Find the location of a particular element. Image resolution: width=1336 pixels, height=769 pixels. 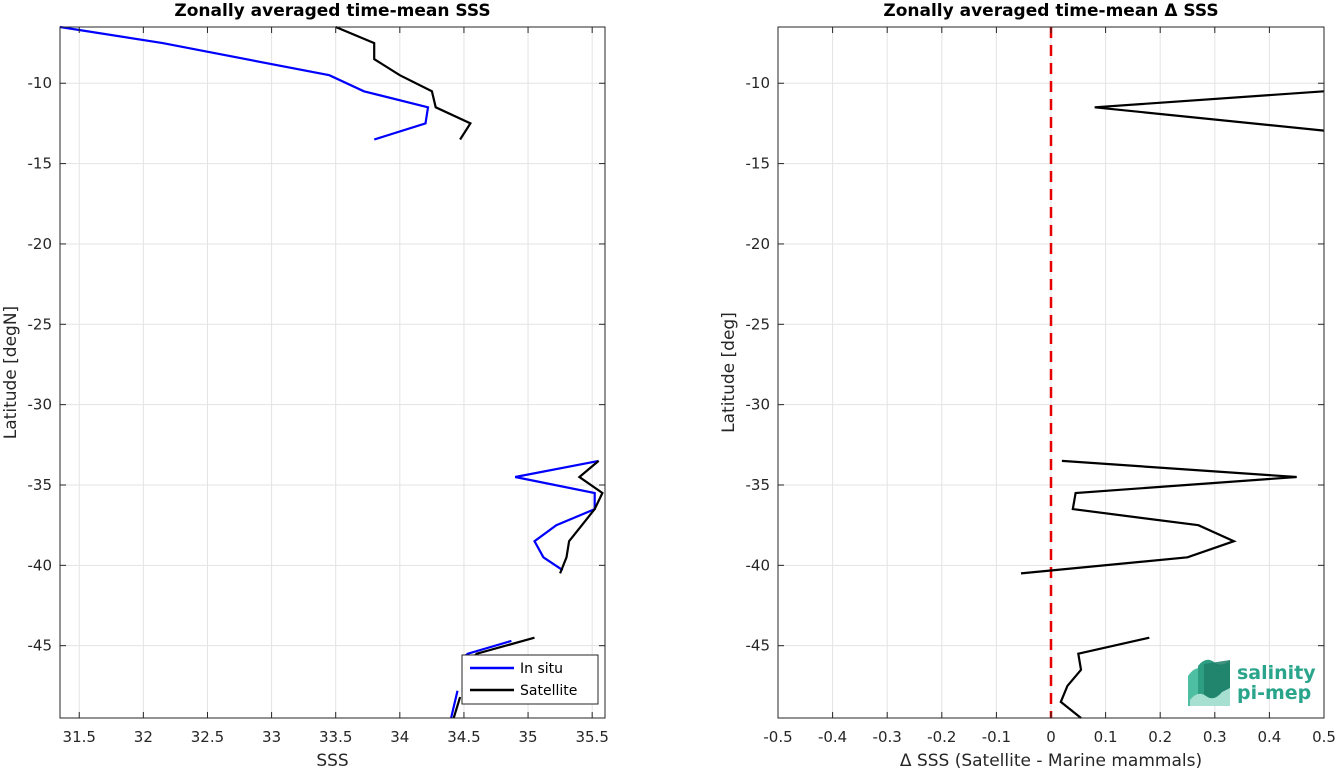

legend-label-in-situ: In situ is located at coordinates (541, 669).